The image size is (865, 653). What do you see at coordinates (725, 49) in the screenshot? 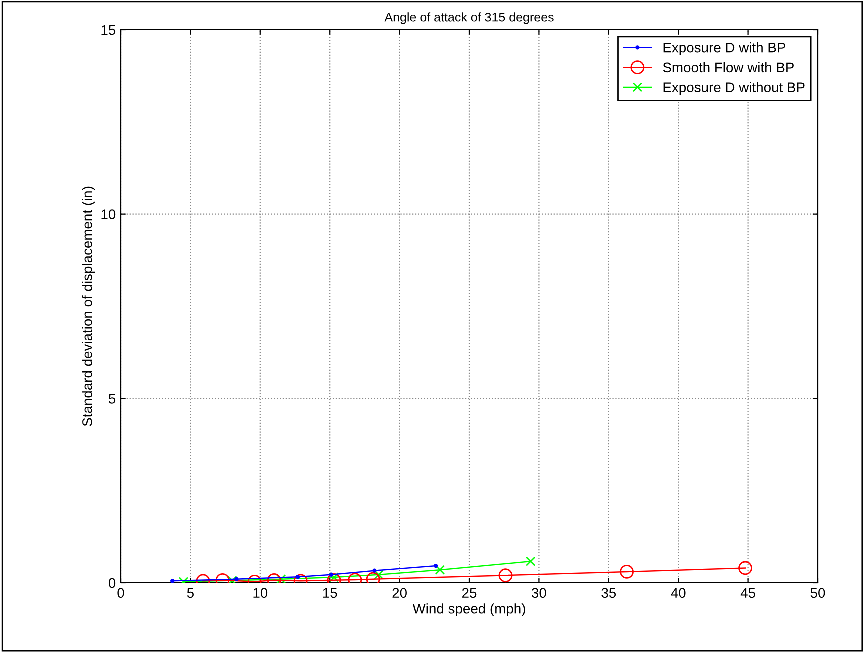
I see `legend-label: Exposure D with BP` at bounding box center [725, 49].